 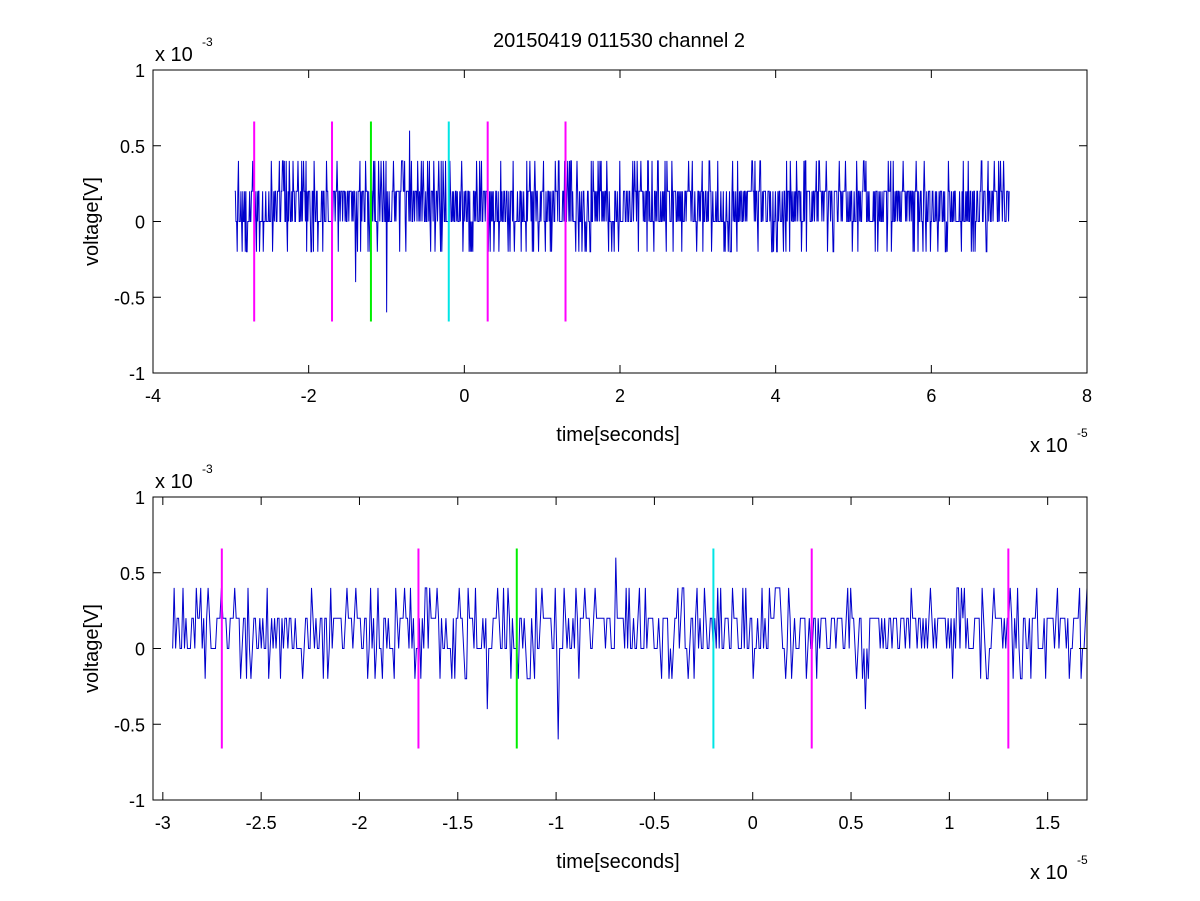 What do you see at coordinates (140, 650) in the screenshot?
I see `y-tick-label-bottom-2: 0` at bounding box center [140, 650].